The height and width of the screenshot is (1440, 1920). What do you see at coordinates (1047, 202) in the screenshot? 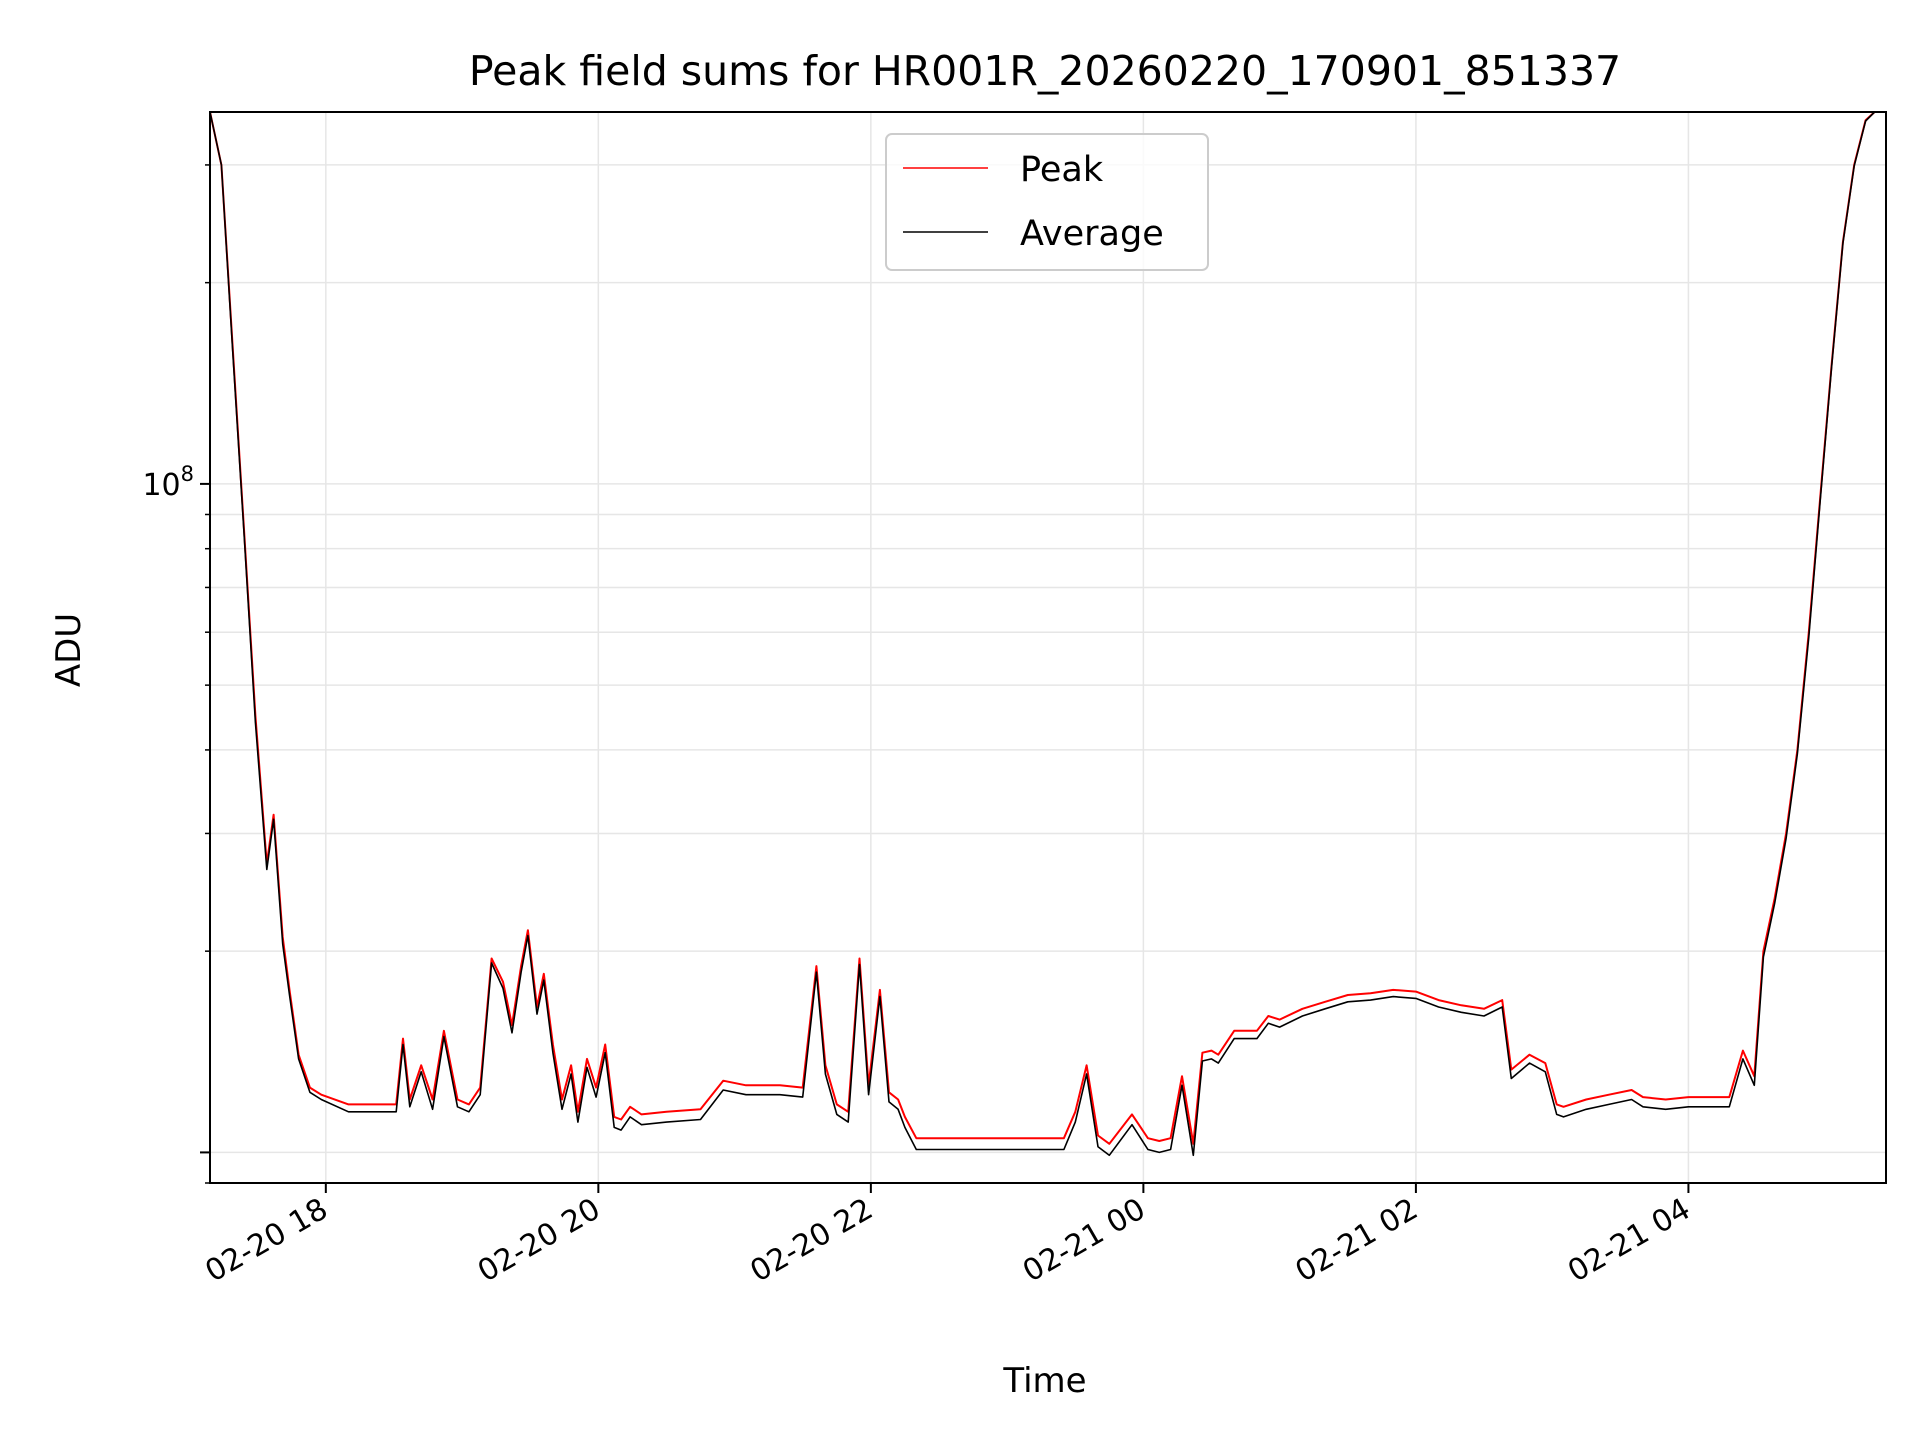
I see `legend: Peak Average` at bounding box center [1047, 202].